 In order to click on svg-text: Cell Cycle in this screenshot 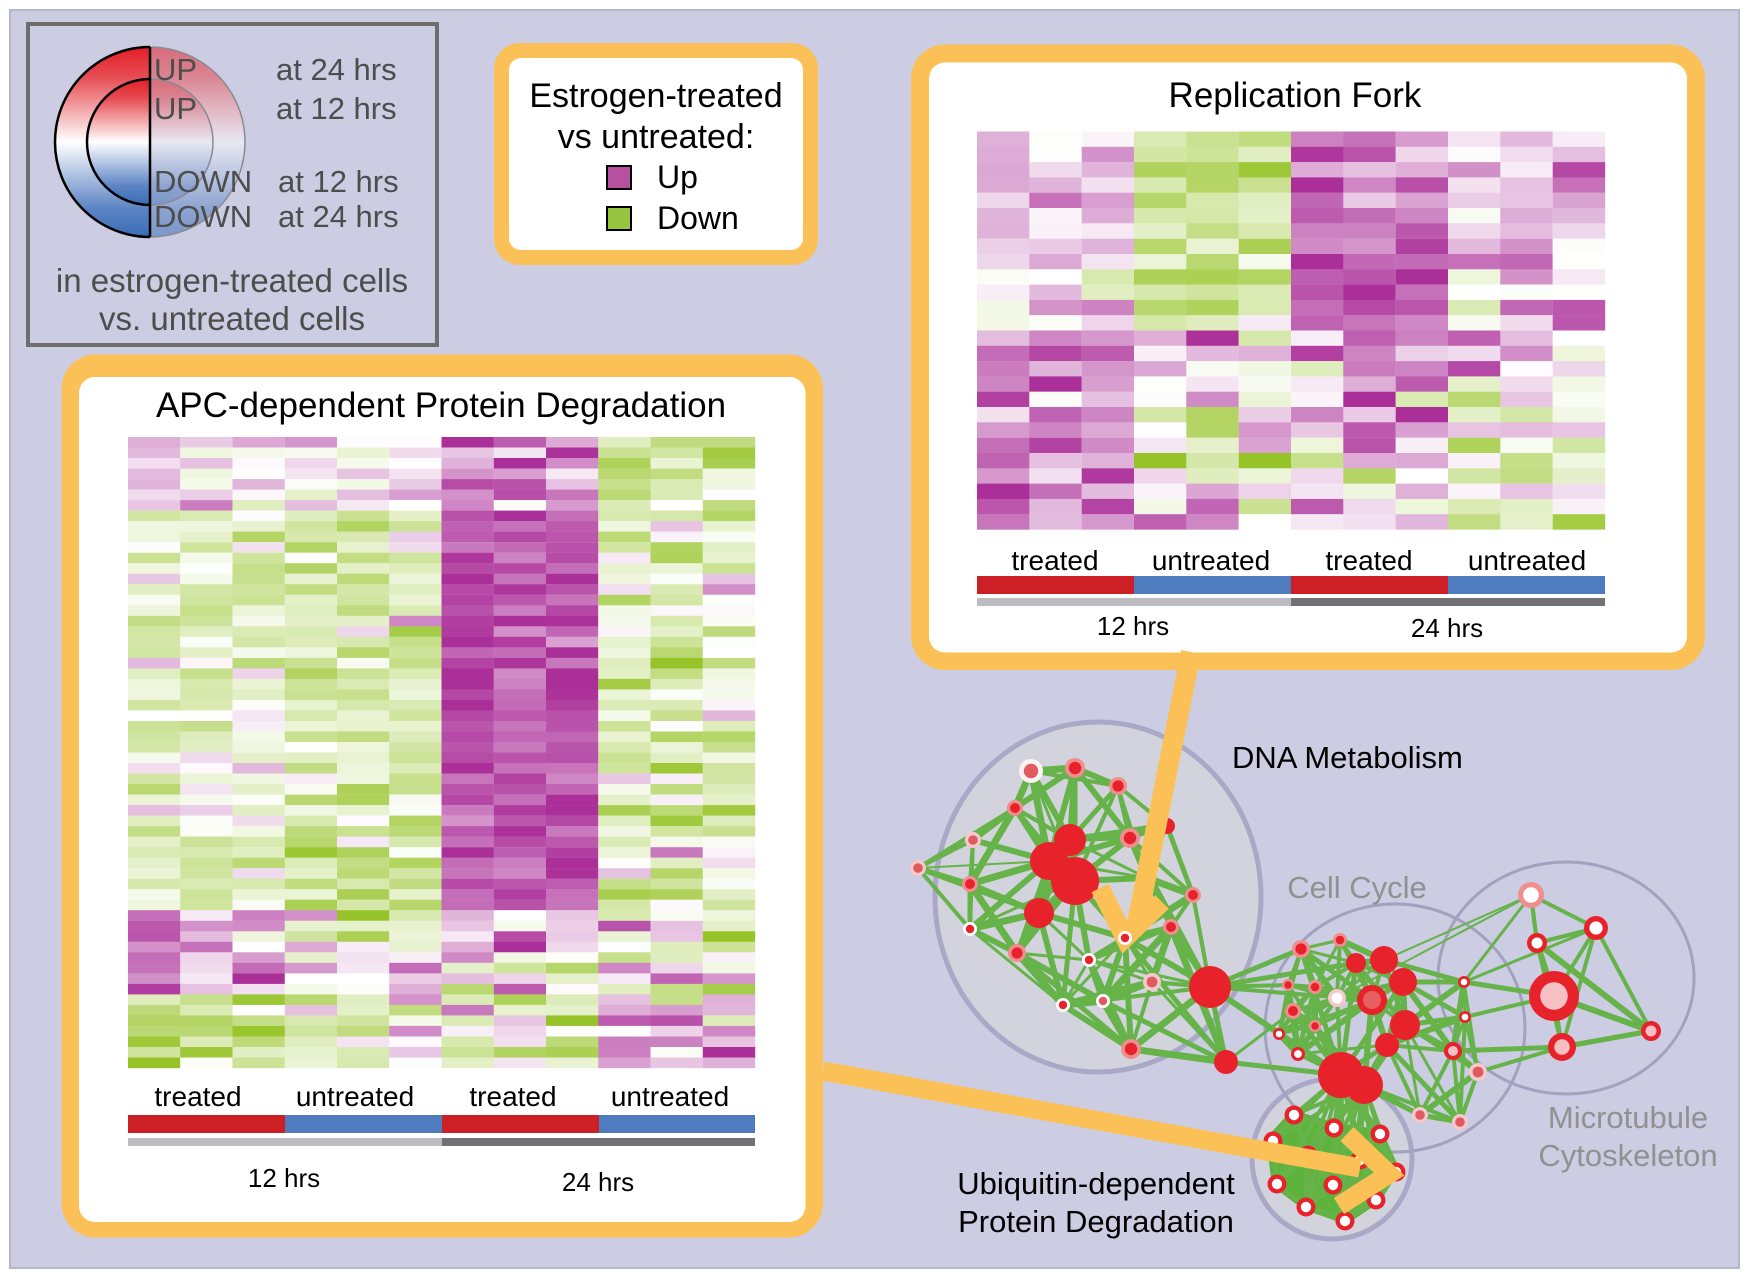, I will do `click(1357, 887)`.